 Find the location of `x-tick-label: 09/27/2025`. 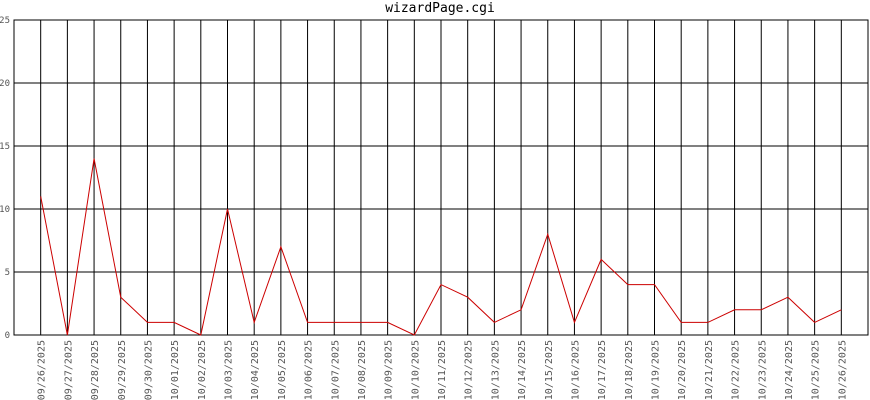

x-tick-label: 09/27/2025 is located at coordinates (68, 370).